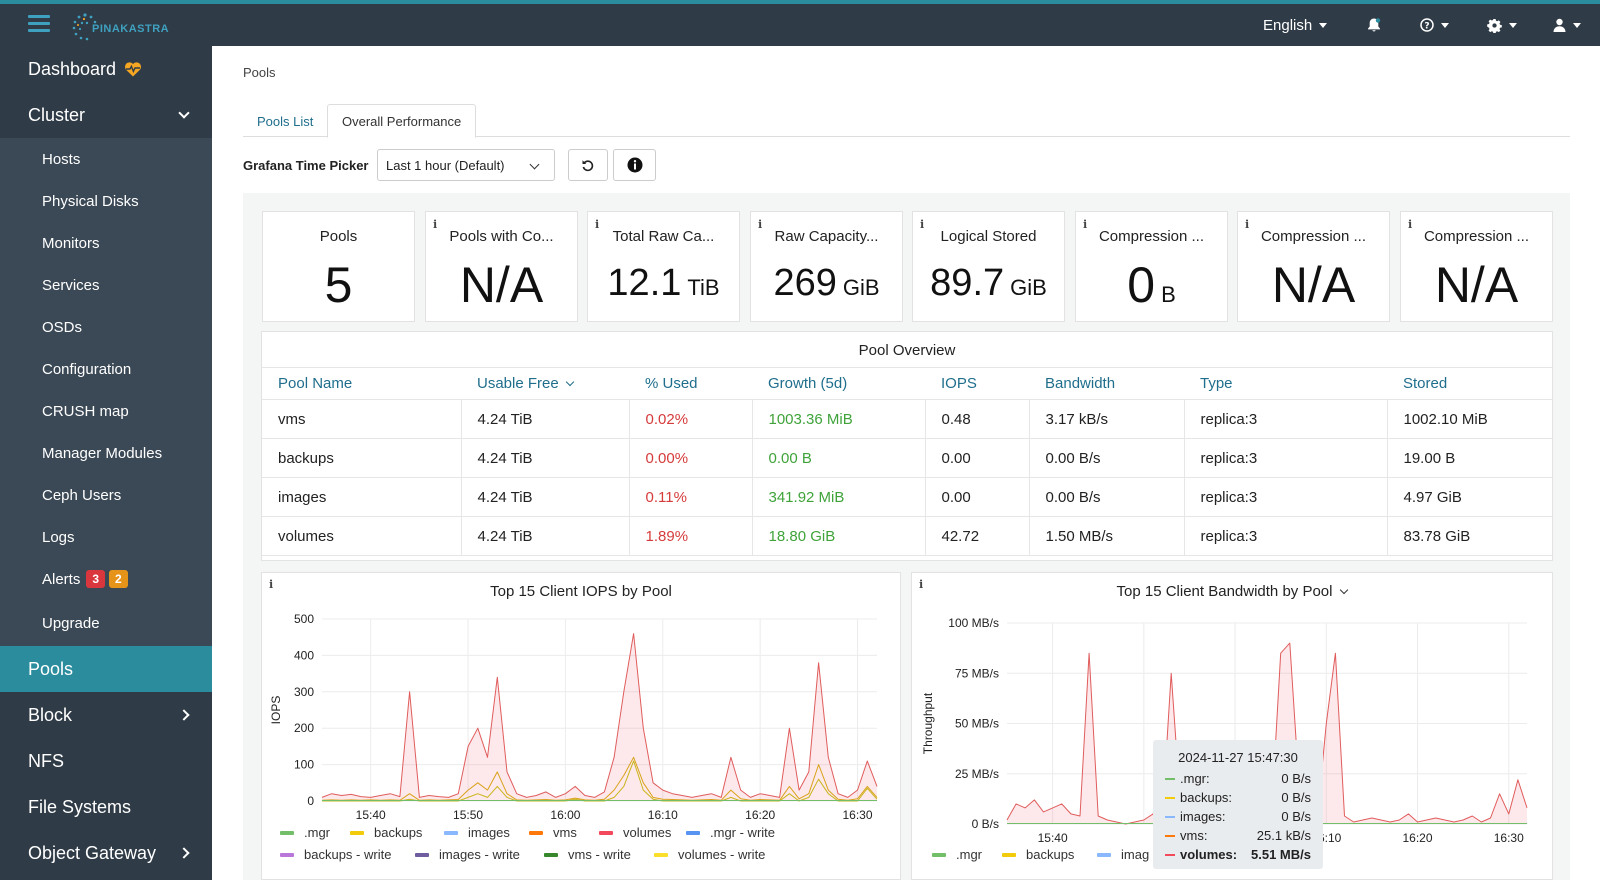 This screenshot has height=880, width=1600. What do you see at coordinates (588, 165) in the screenshot?
I see `reset-button` at bounding box center [588, 165].